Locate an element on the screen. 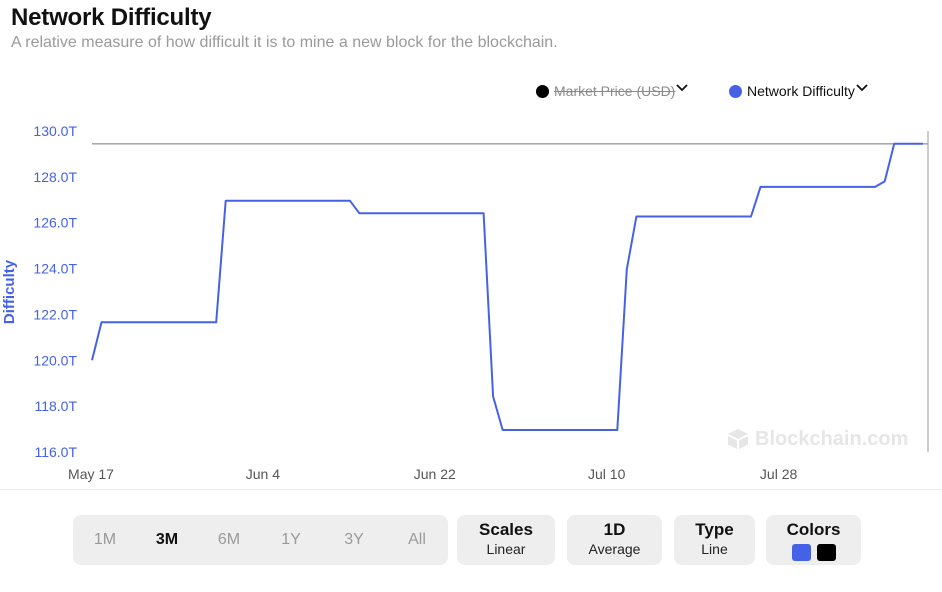 This screenshot has width=942, height=592. page-title: Network Difficulty is located at coordinates (111, 17).